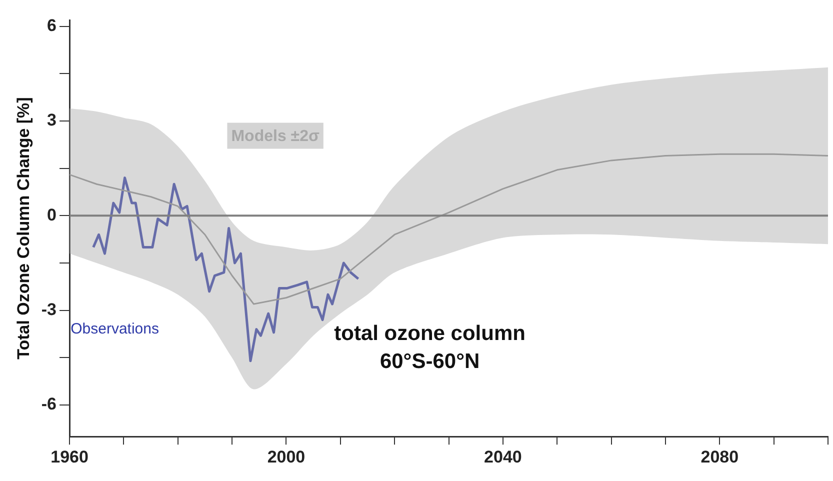  Describe the element at coordinates (52, 25) in the screenshot. I see `y-tick-label: 6` at that location.